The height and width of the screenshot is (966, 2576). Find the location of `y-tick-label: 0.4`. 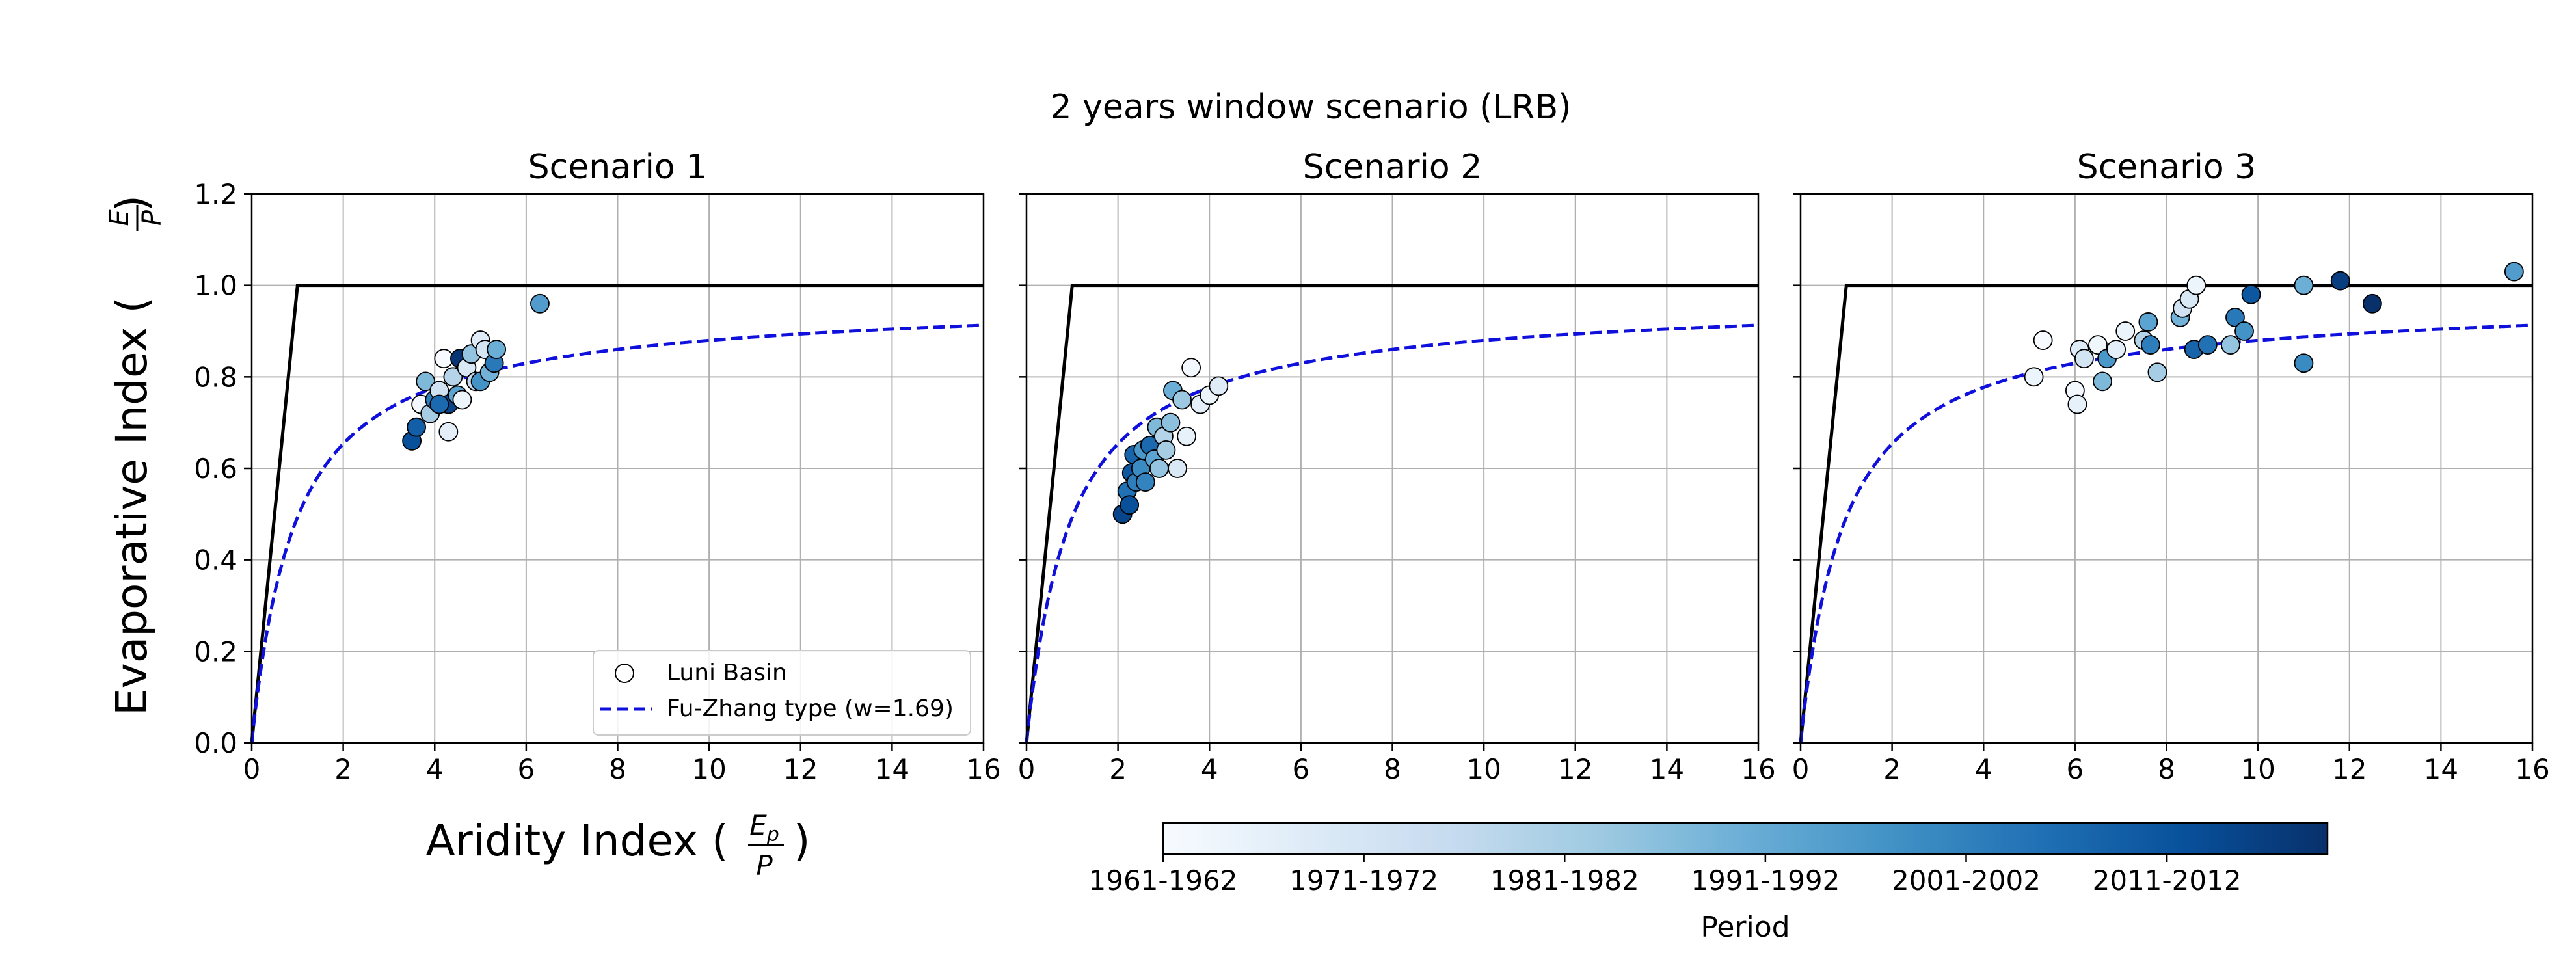

y-tick-label: 0.4 is located at coordinates (215, 560).